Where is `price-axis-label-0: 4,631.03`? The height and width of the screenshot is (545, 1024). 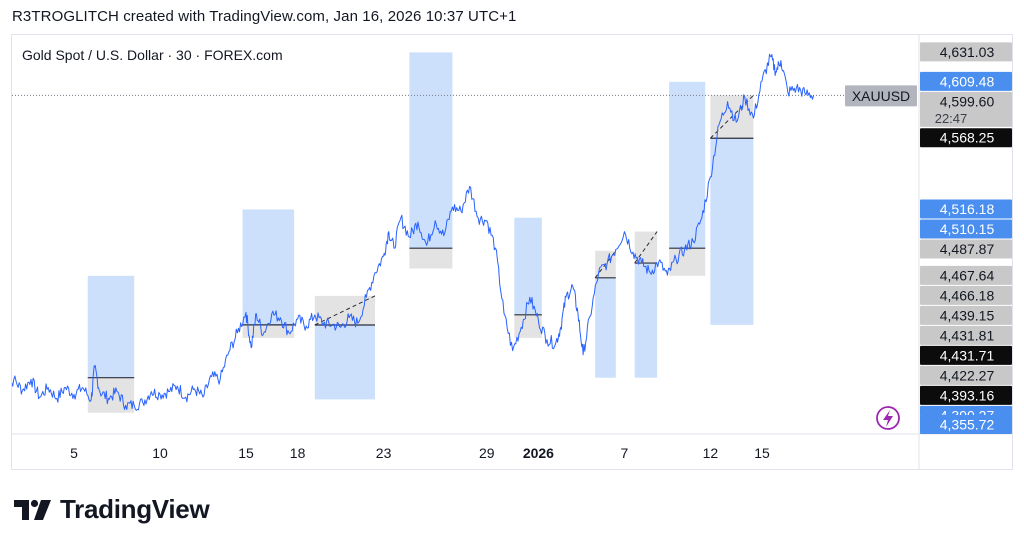 price-axis-label-0: 4,631.03 is located at coordinates (967, 52).